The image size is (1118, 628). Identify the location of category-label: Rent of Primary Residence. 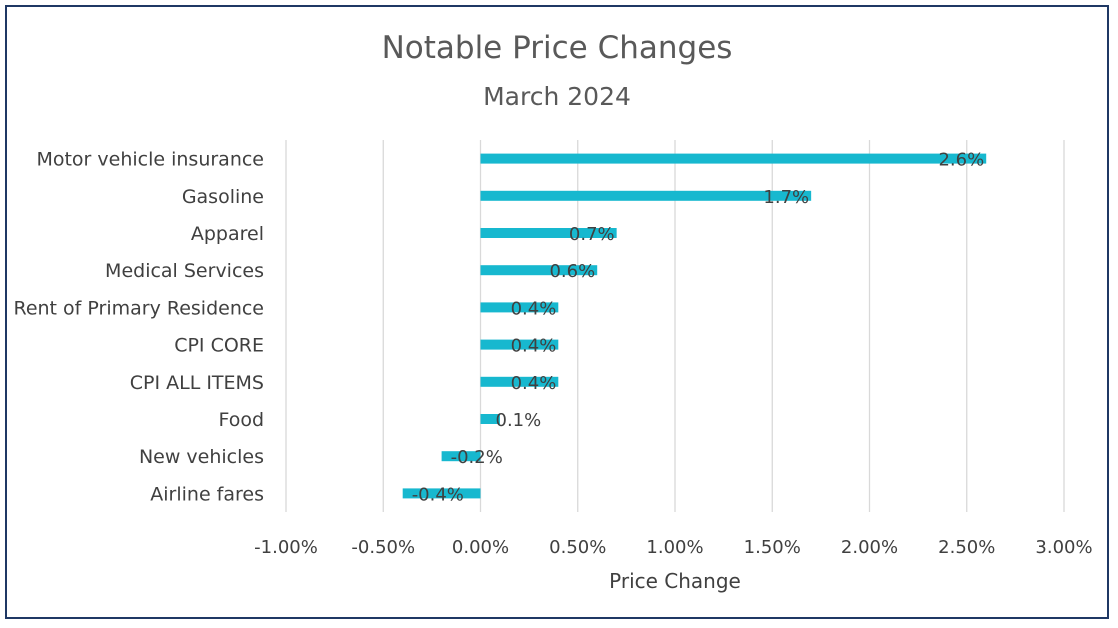
(138, 308).